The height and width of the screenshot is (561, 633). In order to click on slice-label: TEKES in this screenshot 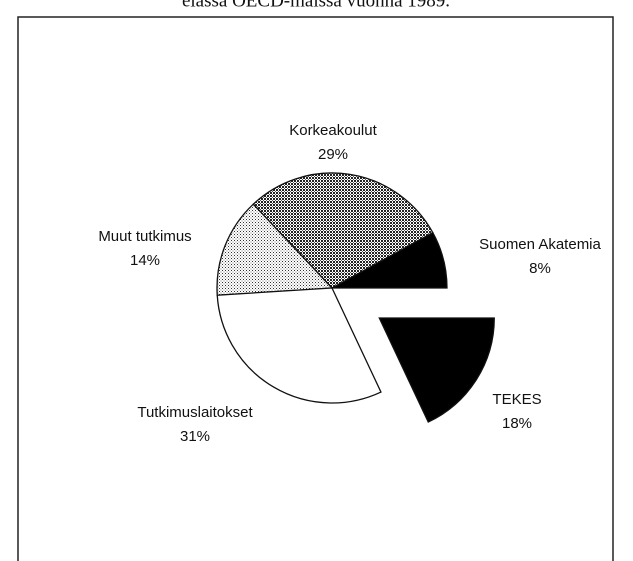, I will do `click(516, 399)`.